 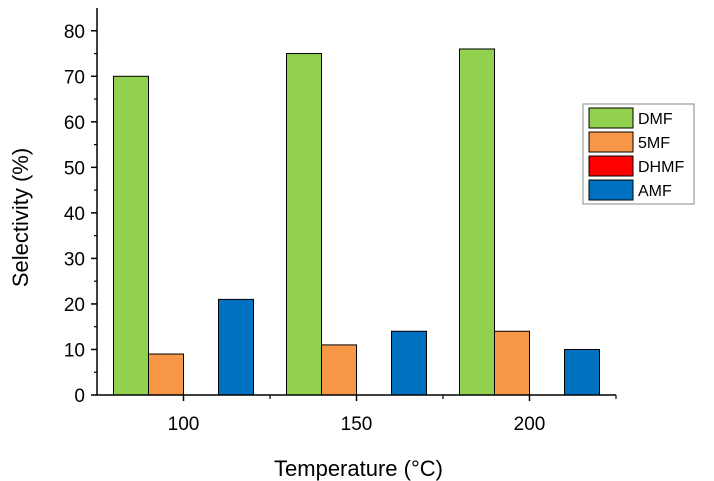 I want to click on y-tick-label: 40, so click(x=74, y=214).